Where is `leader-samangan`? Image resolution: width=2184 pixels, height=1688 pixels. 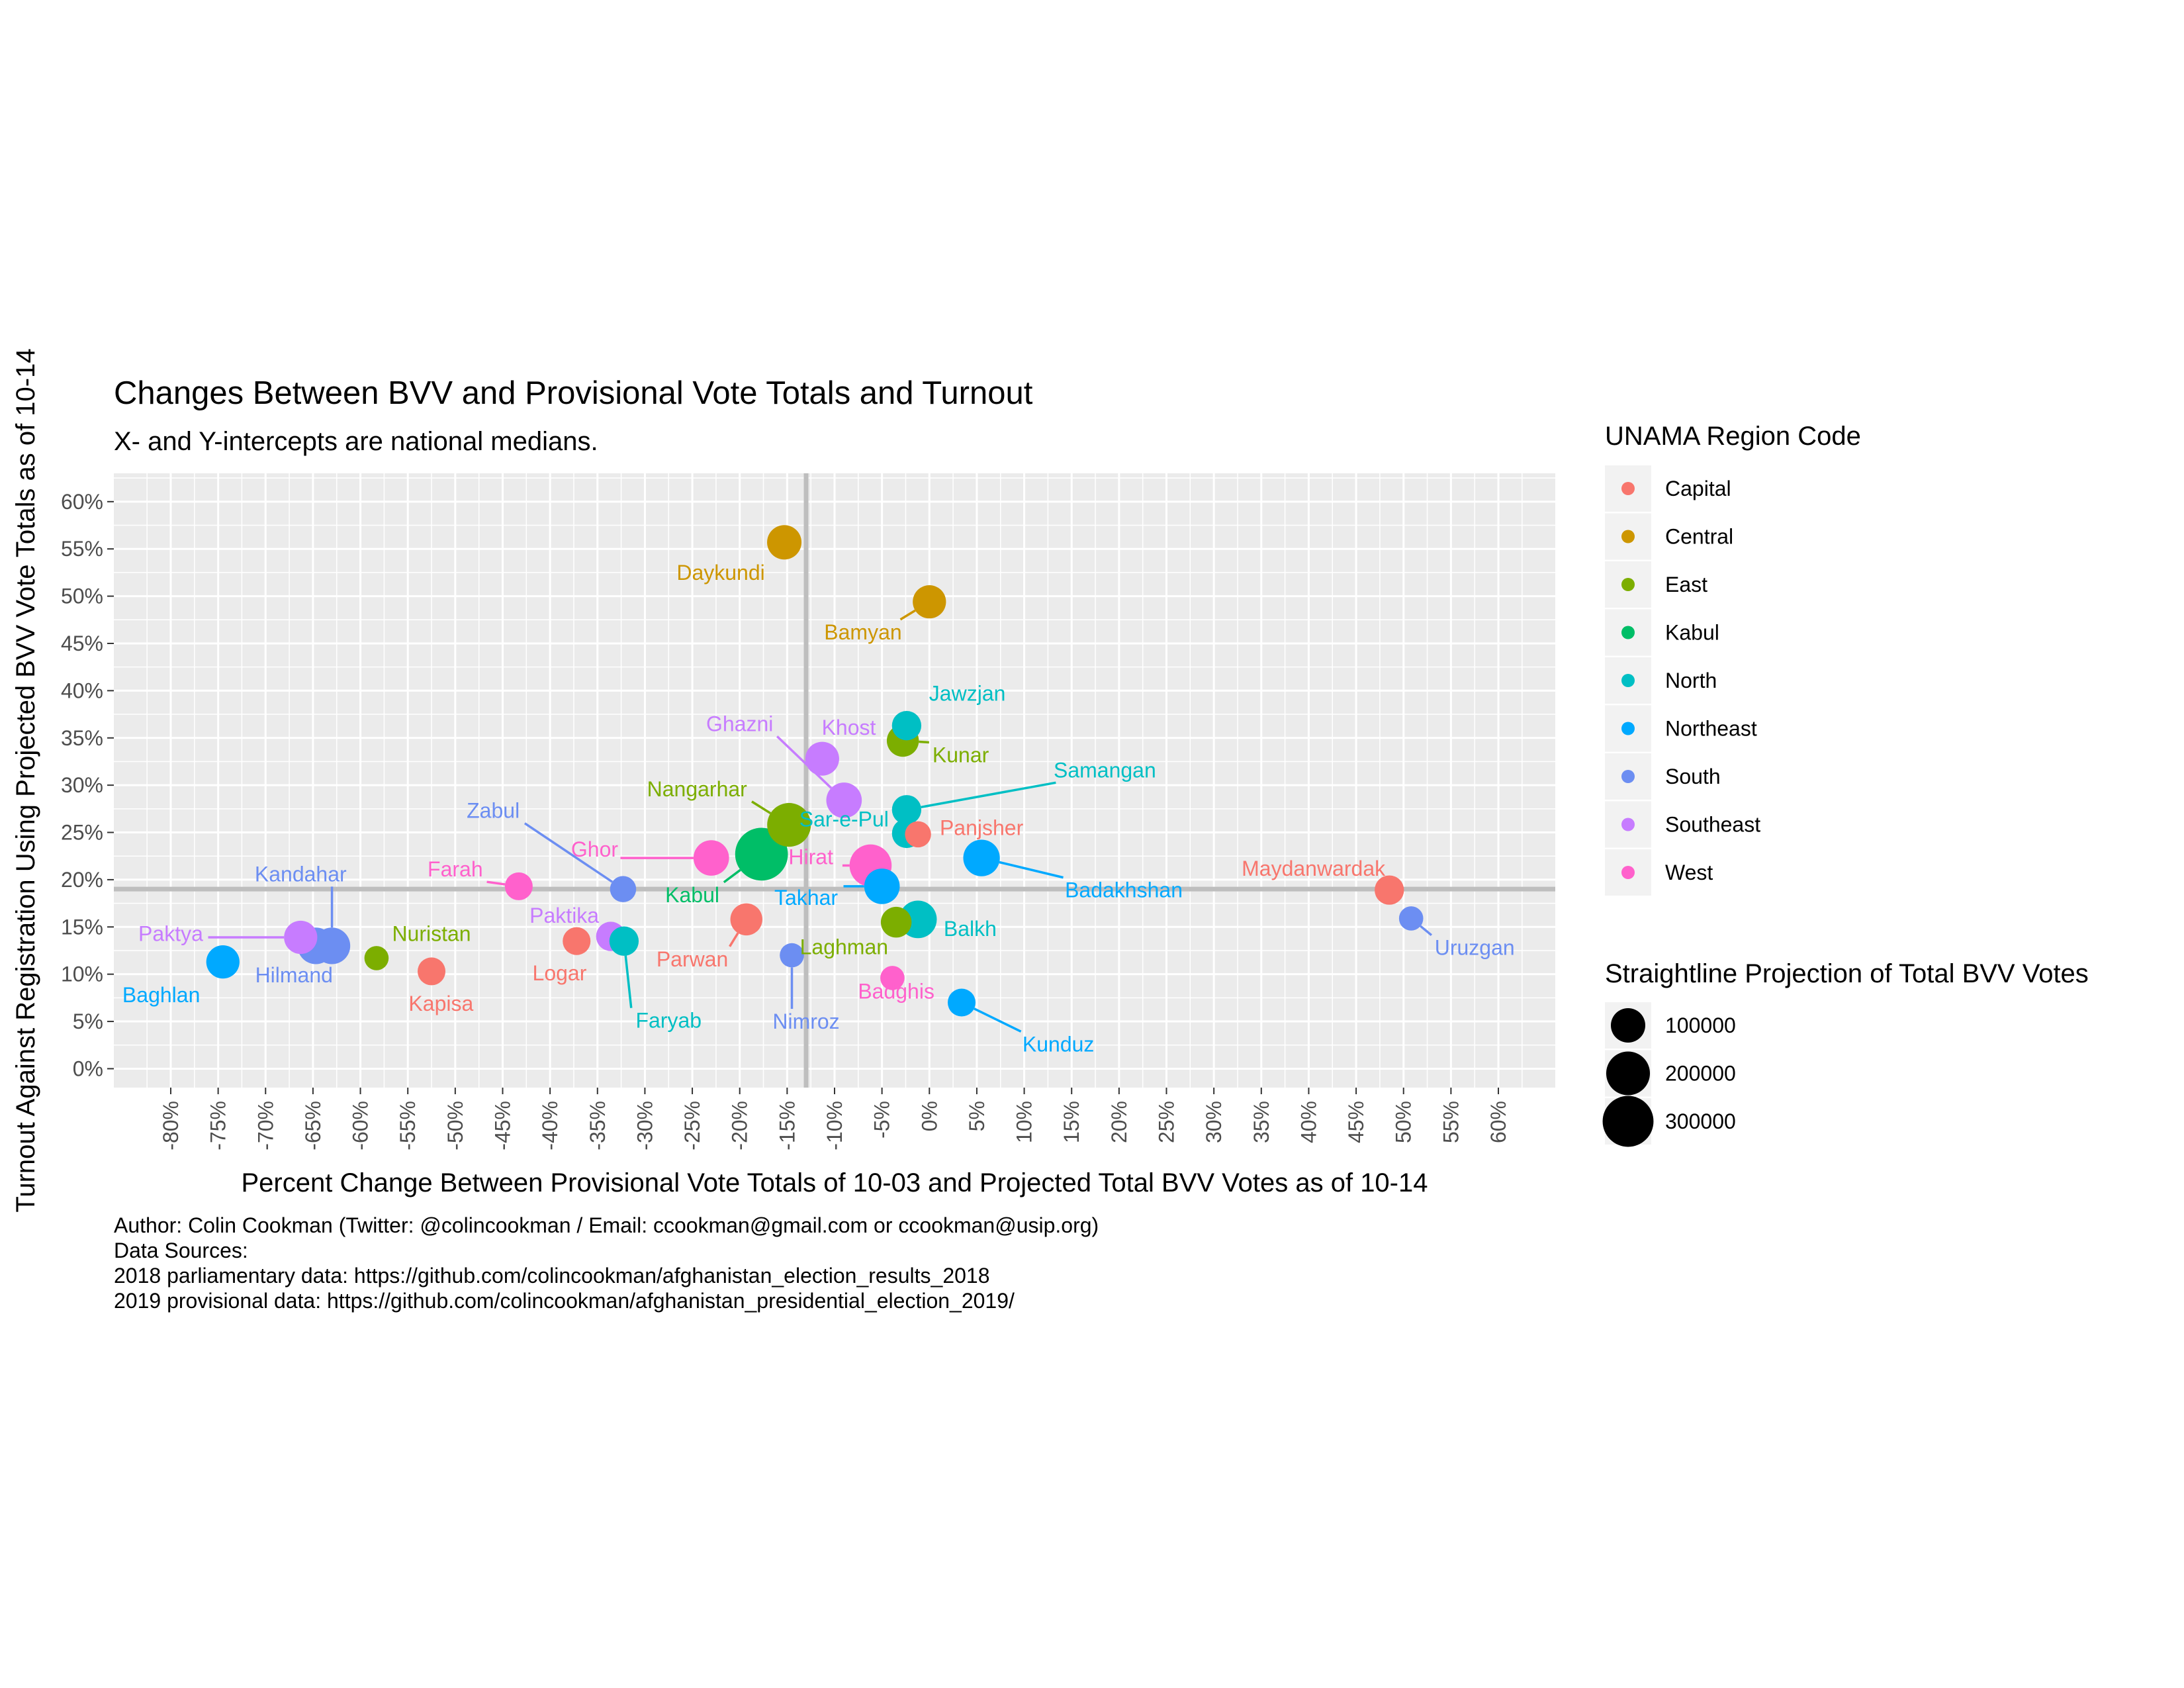 leader-samangan is located at coordinates (988, 795).